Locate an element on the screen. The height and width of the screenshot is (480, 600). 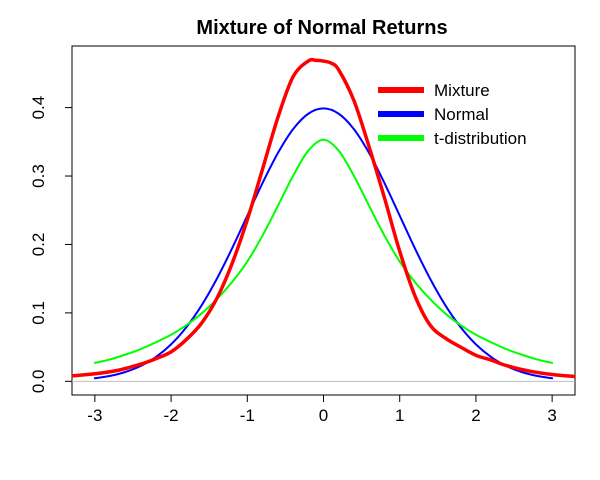
chart-title: Mixture of Normal Returns is located at coordinates (321, 28).